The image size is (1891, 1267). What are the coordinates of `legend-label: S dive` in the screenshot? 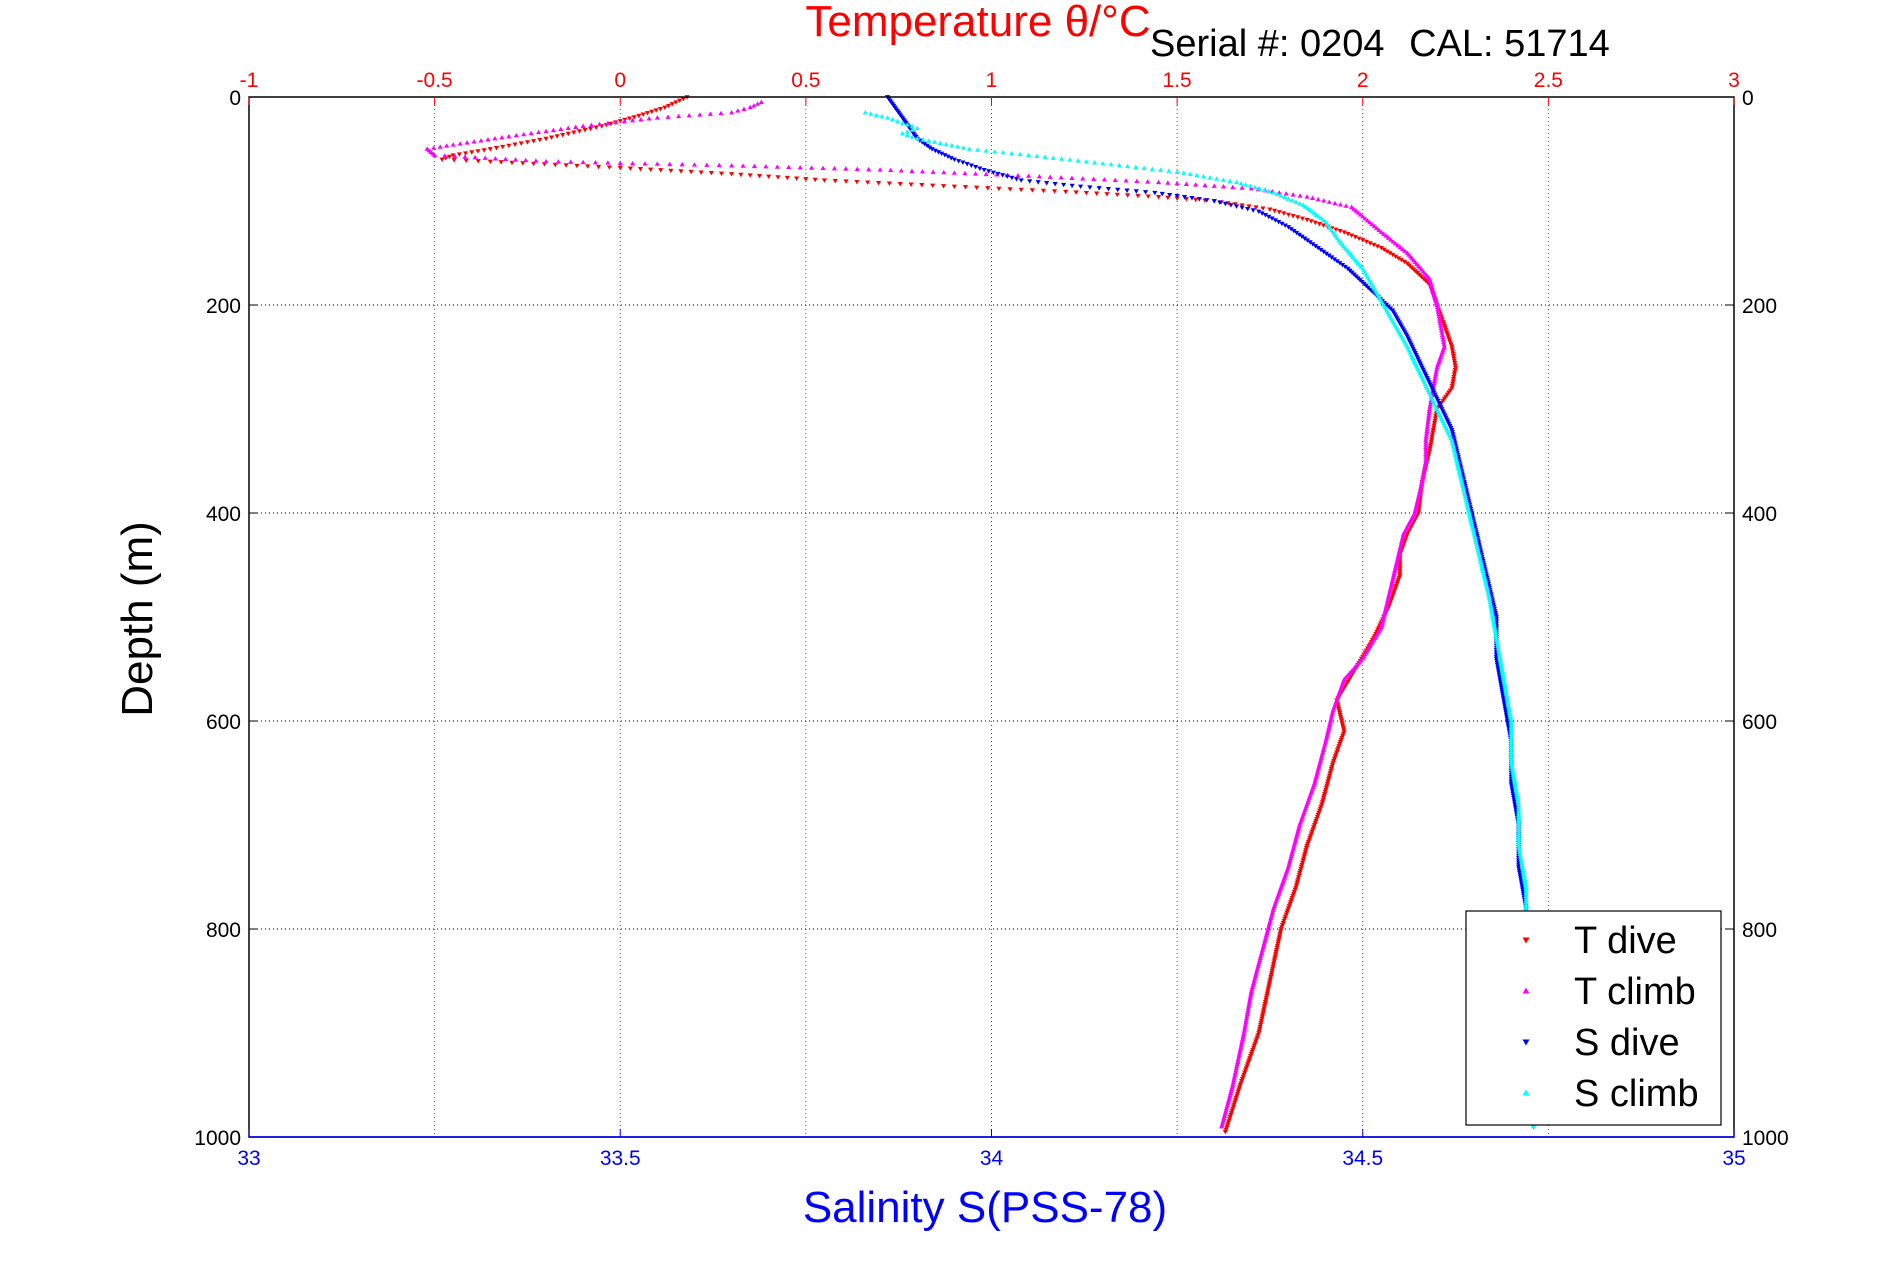 It's located at (1627, 1043).